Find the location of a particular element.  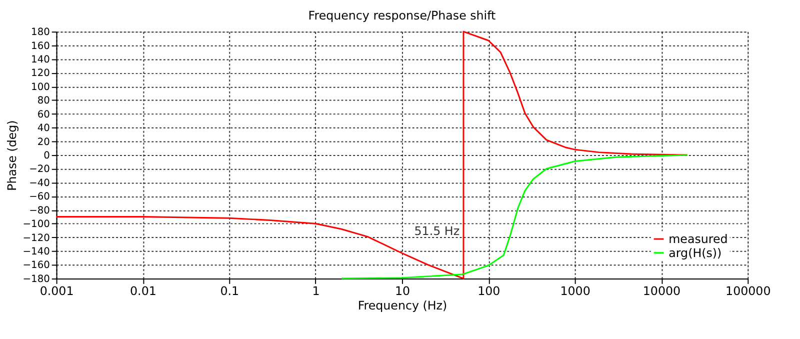

y-tick-label: 80 is located at coordinates (43, 101).